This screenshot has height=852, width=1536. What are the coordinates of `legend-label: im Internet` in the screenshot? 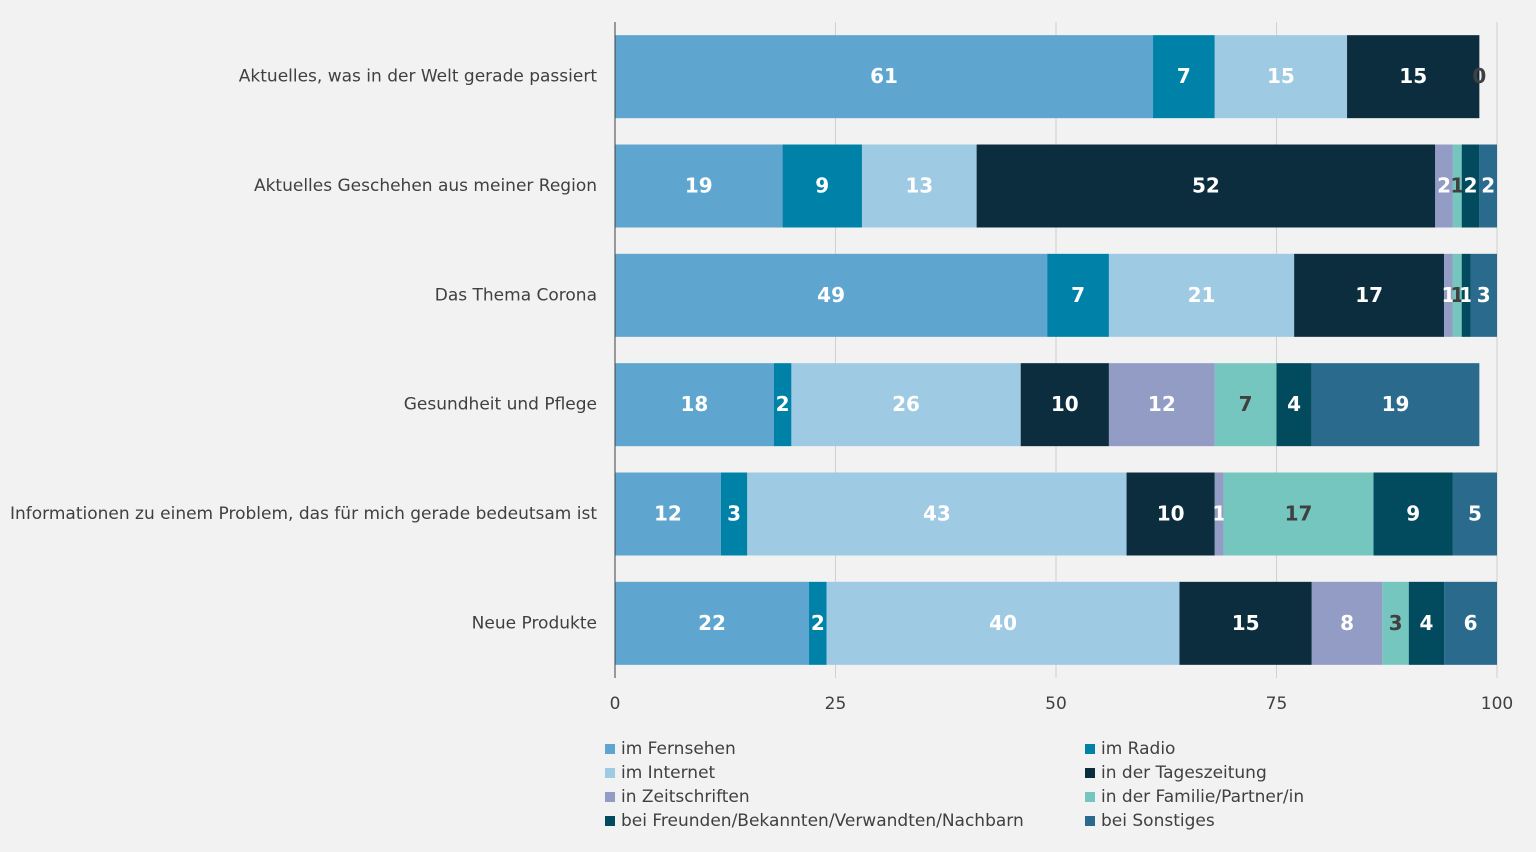 It's located at (668, 773).